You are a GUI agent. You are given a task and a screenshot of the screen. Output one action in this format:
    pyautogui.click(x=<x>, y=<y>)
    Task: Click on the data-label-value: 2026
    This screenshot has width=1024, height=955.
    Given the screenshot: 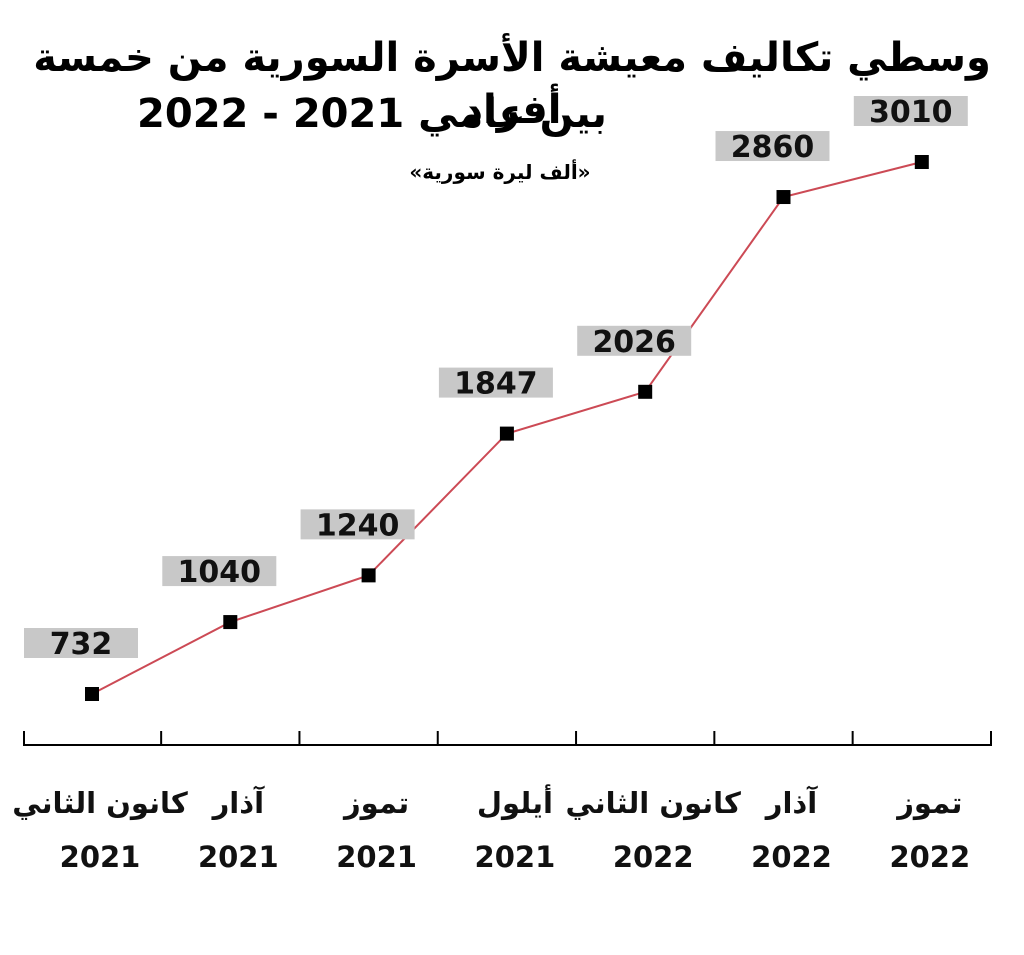 What is the action you would take?
    pyautogui.click(x=634, y=342)
    